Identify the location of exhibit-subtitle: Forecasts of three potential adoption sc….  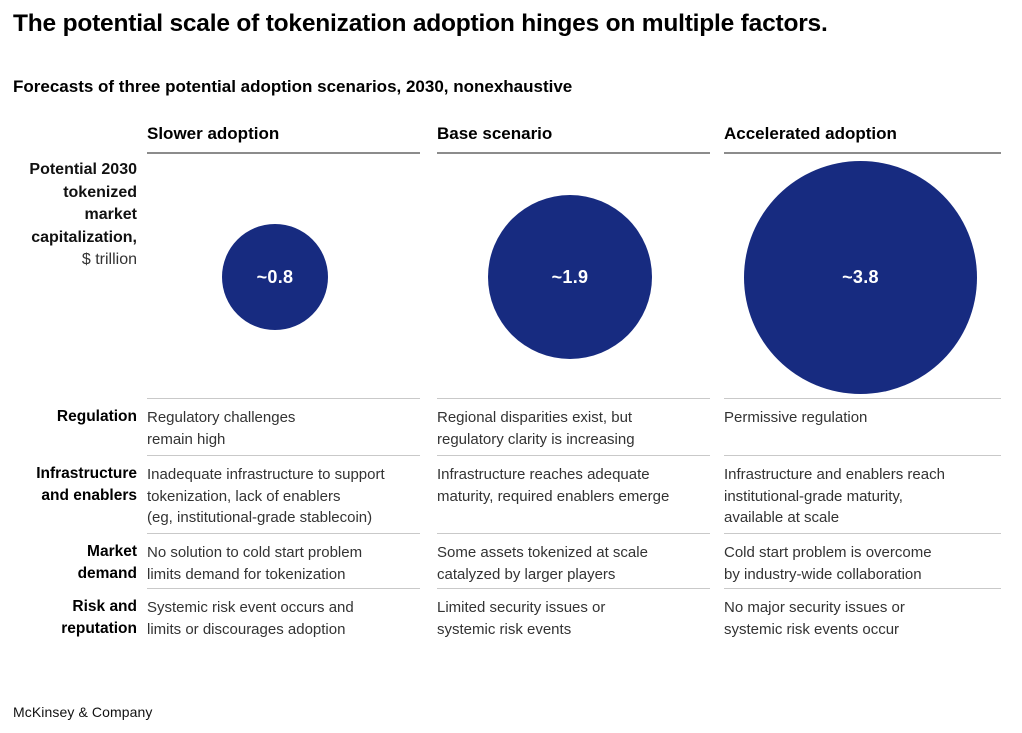
(293, 86).